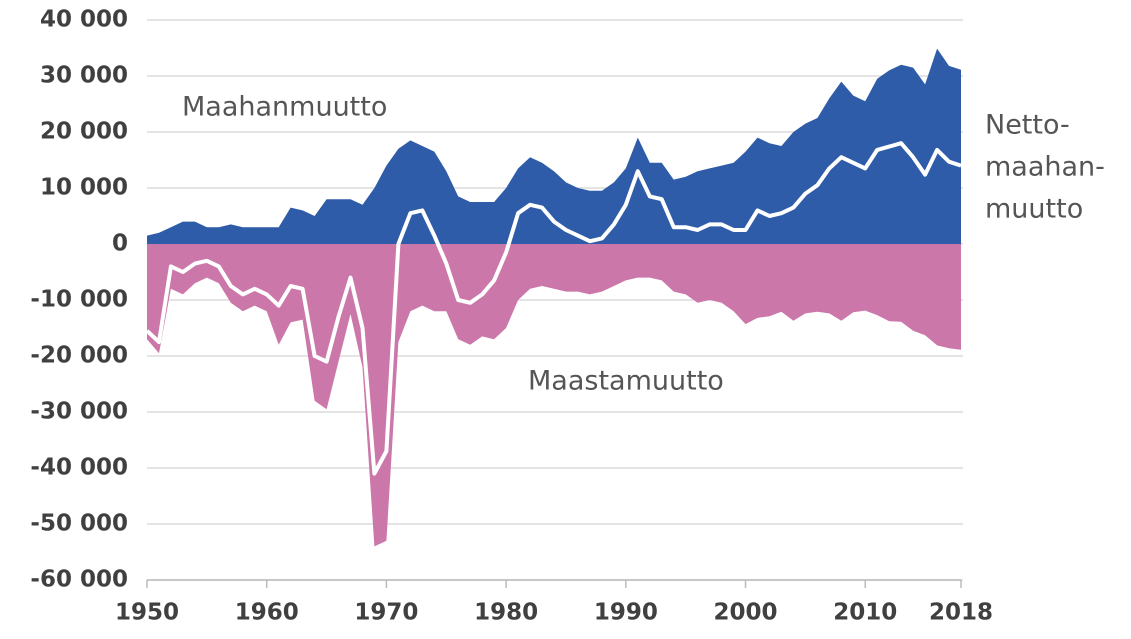 Image resolution: width=1131 pixels, height=639 pixels. What do you see at coordinates (79, 580) in the screenshot?
I see `y-tick-label: -60 000` at bounding box center [79, 580].